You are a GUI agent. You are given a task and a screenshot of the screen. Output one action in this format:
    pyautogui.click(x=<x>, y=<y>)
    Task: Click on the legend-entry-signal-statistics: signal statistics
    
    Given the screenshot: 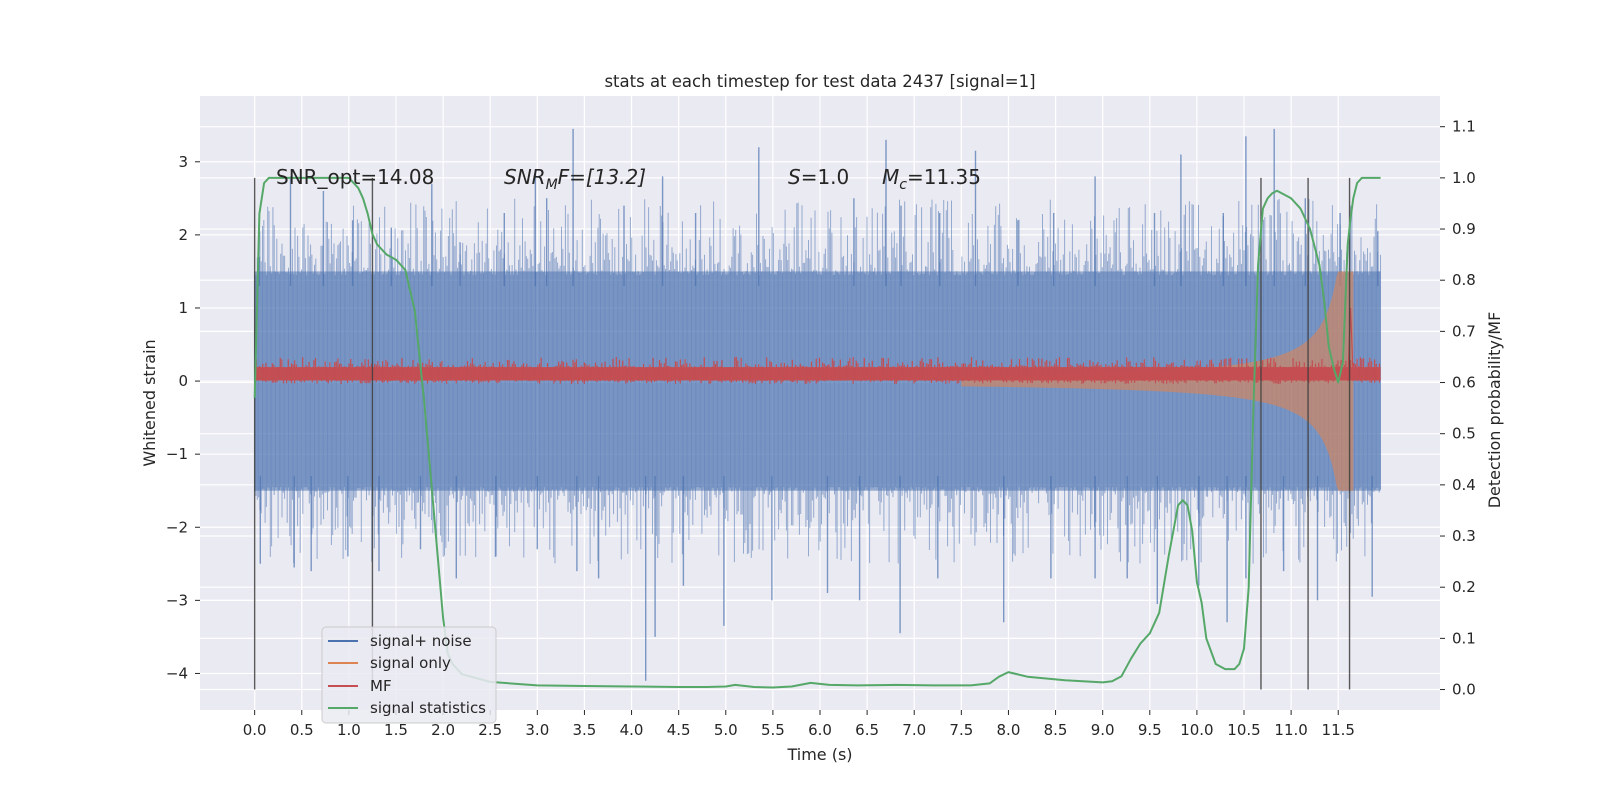 What is the action you would take?
    pyautogui.click(x=407, y=708)
    